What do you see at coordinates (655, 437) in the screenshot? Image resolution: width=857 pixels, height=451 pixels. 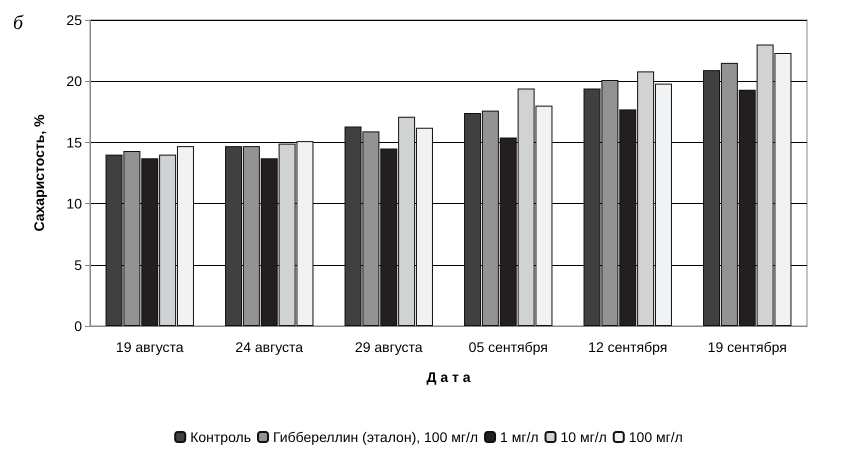 I see `legend-label: 100 мг/л` at bounding box center [655, 437].